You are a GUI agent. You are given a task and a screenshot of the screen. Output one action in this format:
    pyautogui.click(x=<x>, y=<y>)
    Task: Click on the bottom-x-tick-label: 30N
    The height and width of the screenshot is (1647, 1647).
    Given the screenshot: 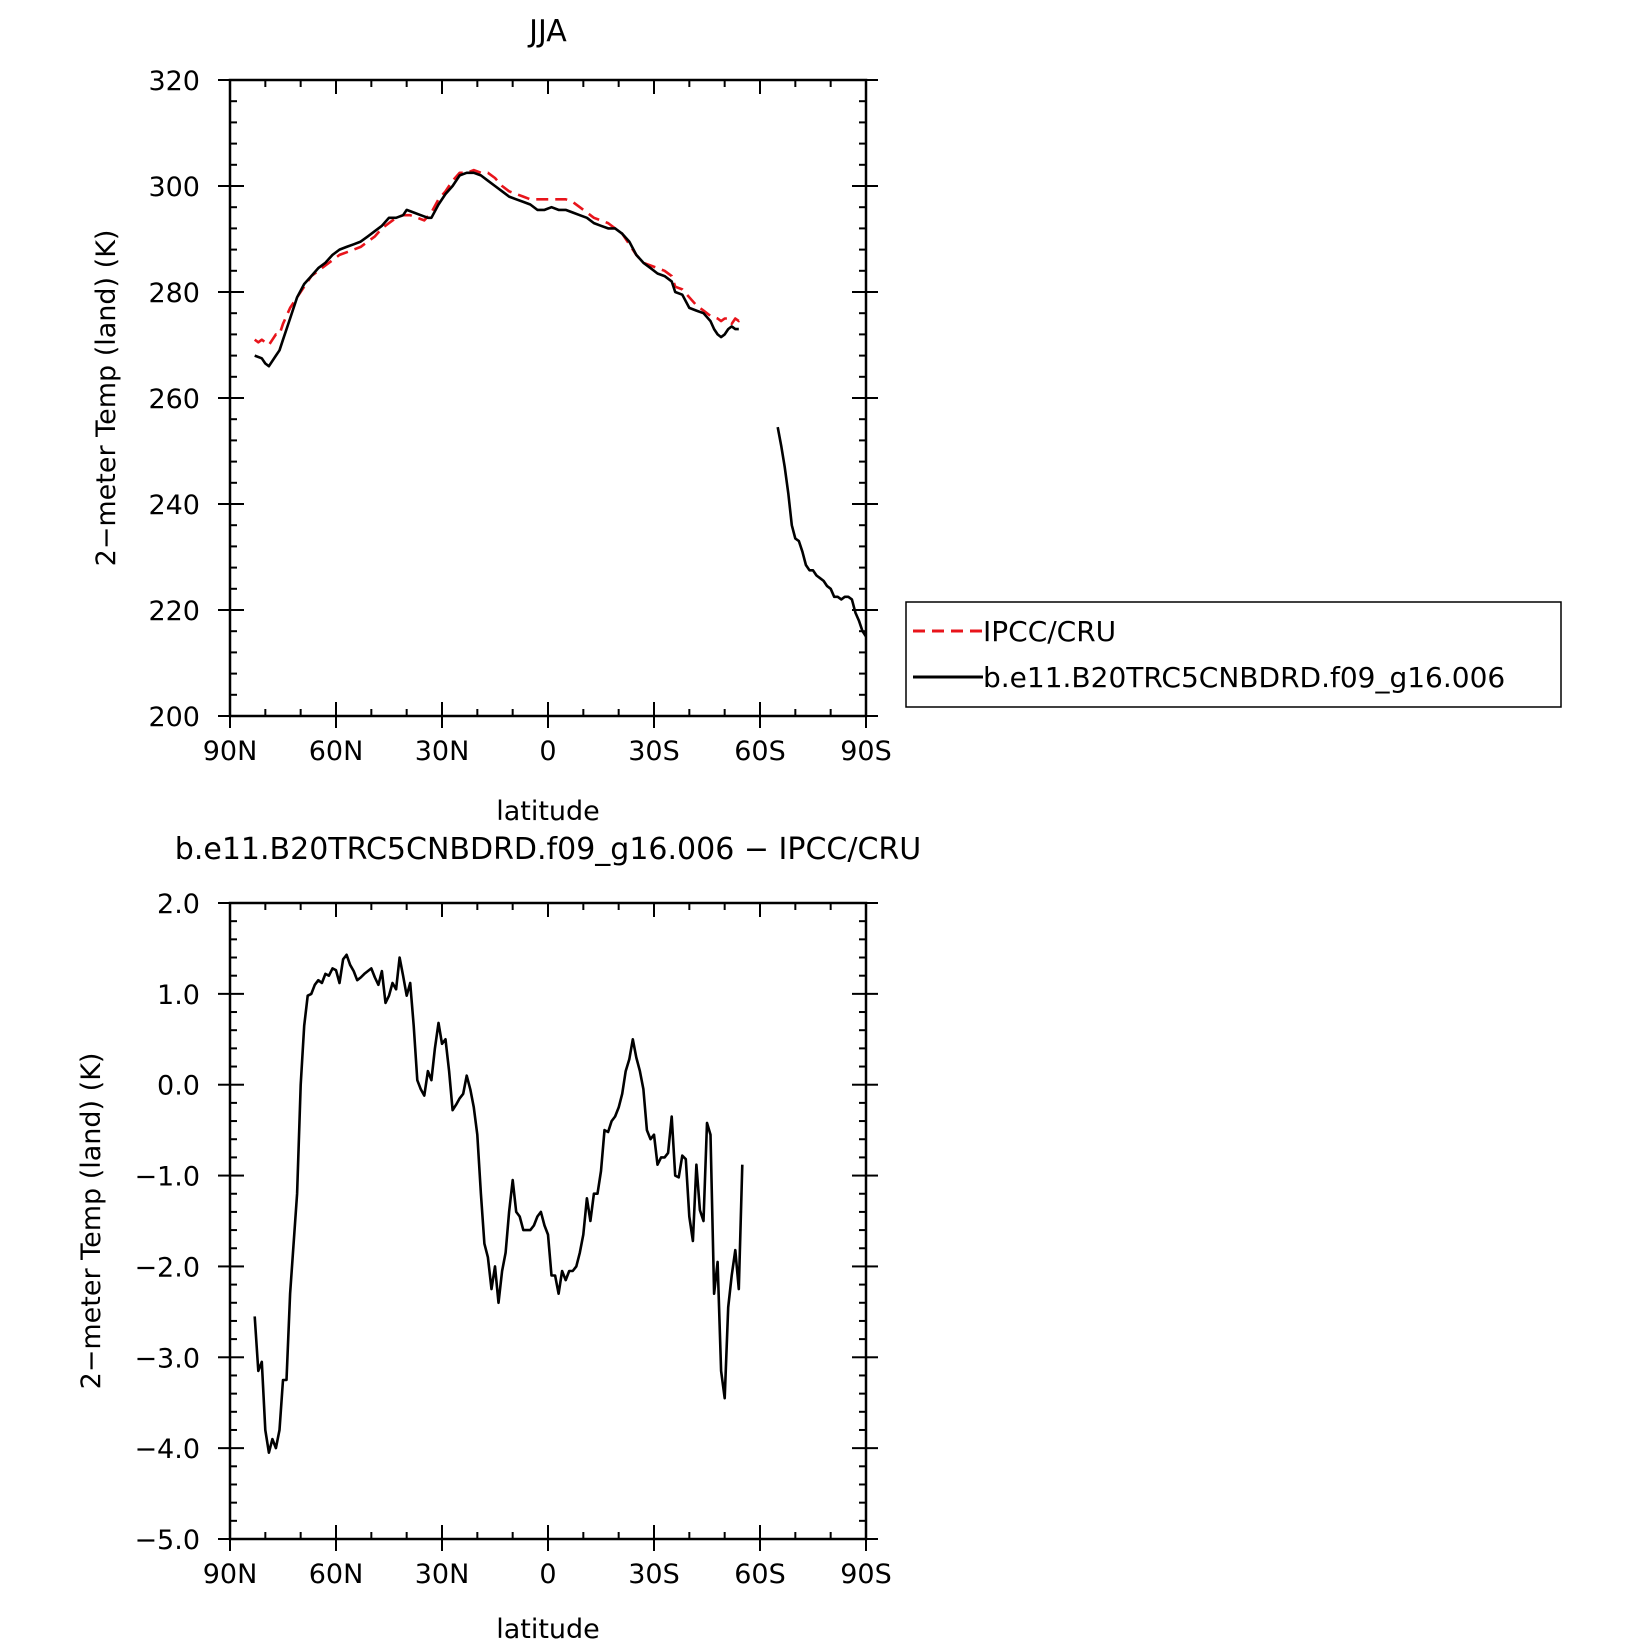 What is the action you would take?
    pyautogui.click(x=442, y=1574)
    